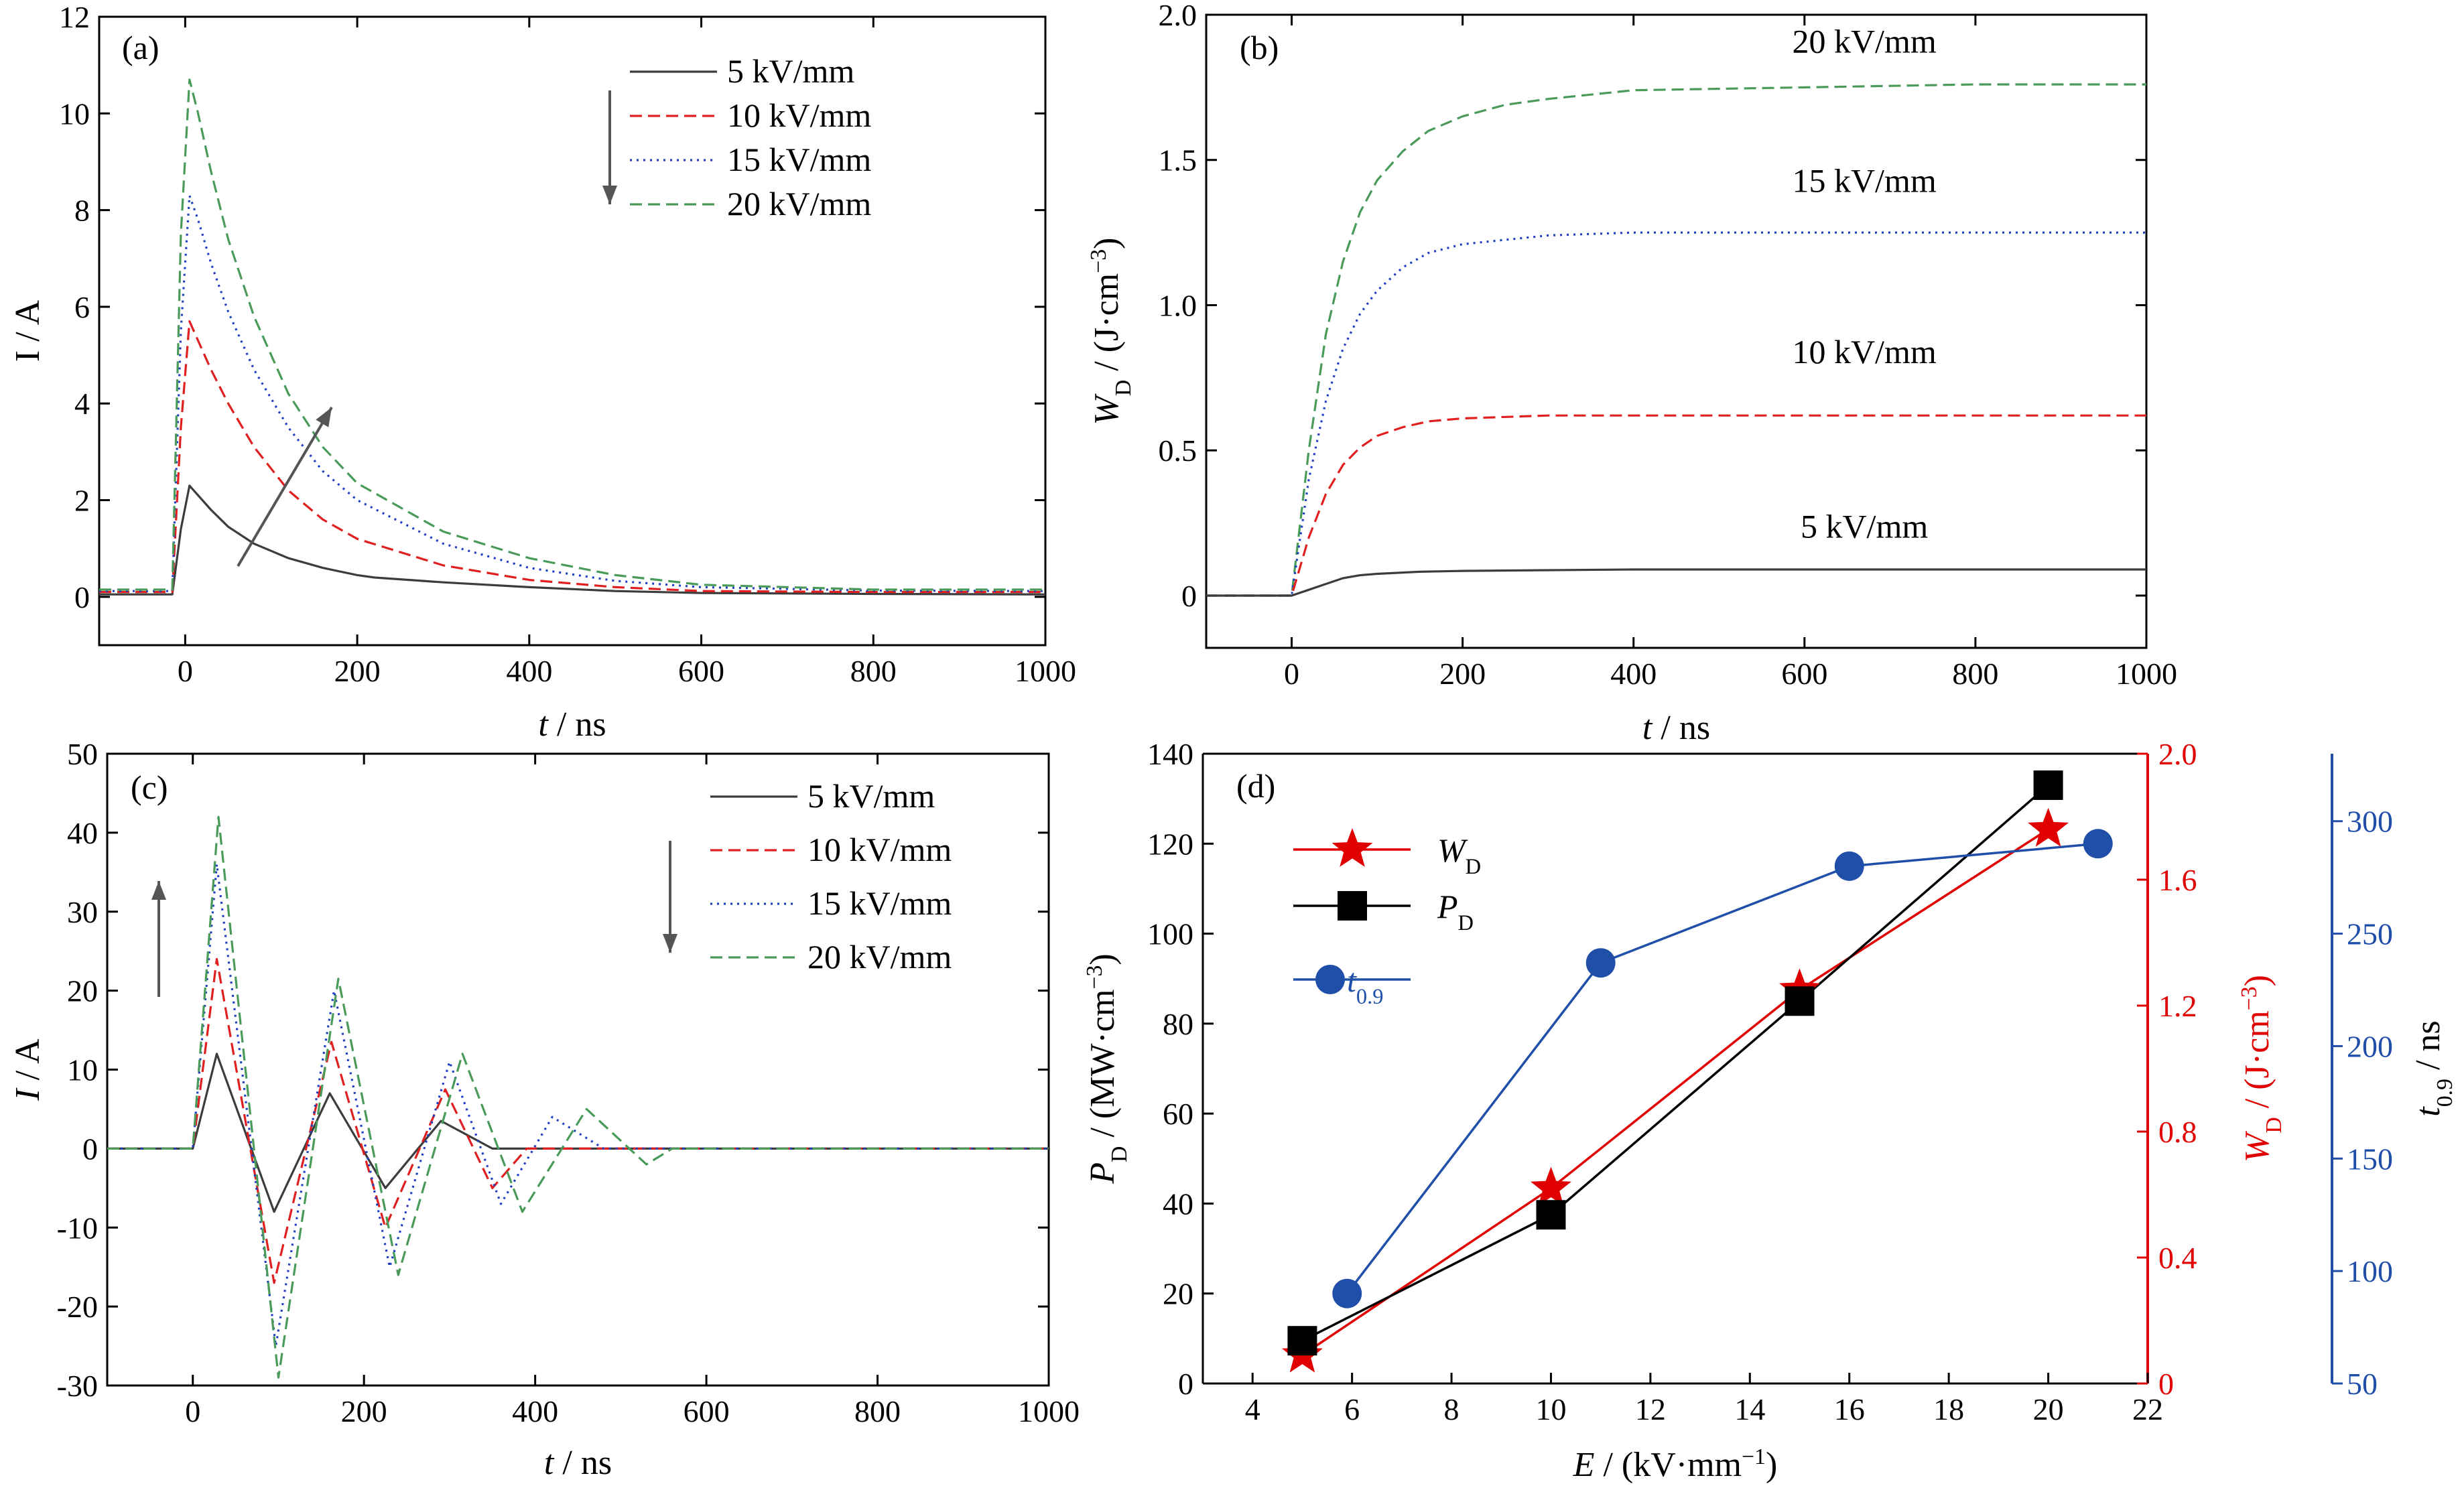 This screenshot has height=1488, width=2464. I want to click on series-line-10-kV-mm, so click(1676, 506).